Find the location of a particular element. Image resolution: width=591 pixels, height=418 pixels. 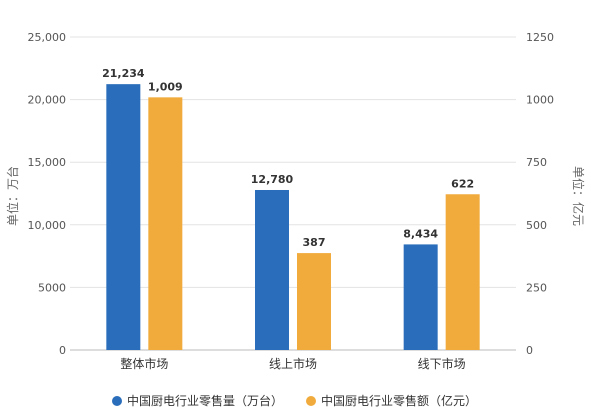

right-tick-label: 750 is located at coordinates (536, 162).